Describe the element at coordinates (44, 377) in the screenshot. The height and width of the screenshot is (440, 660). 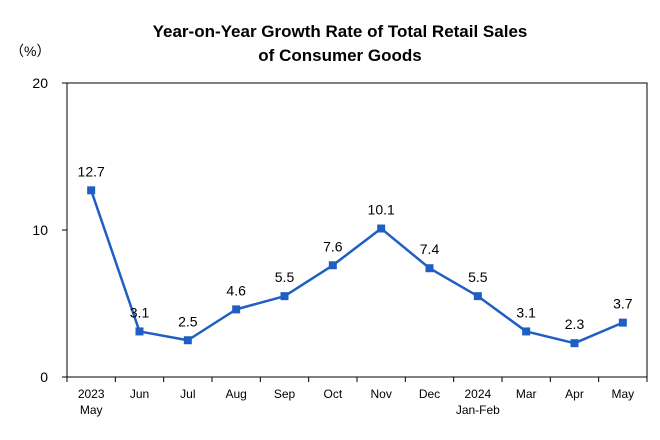
I see `y-tick-label: 0` at that location.